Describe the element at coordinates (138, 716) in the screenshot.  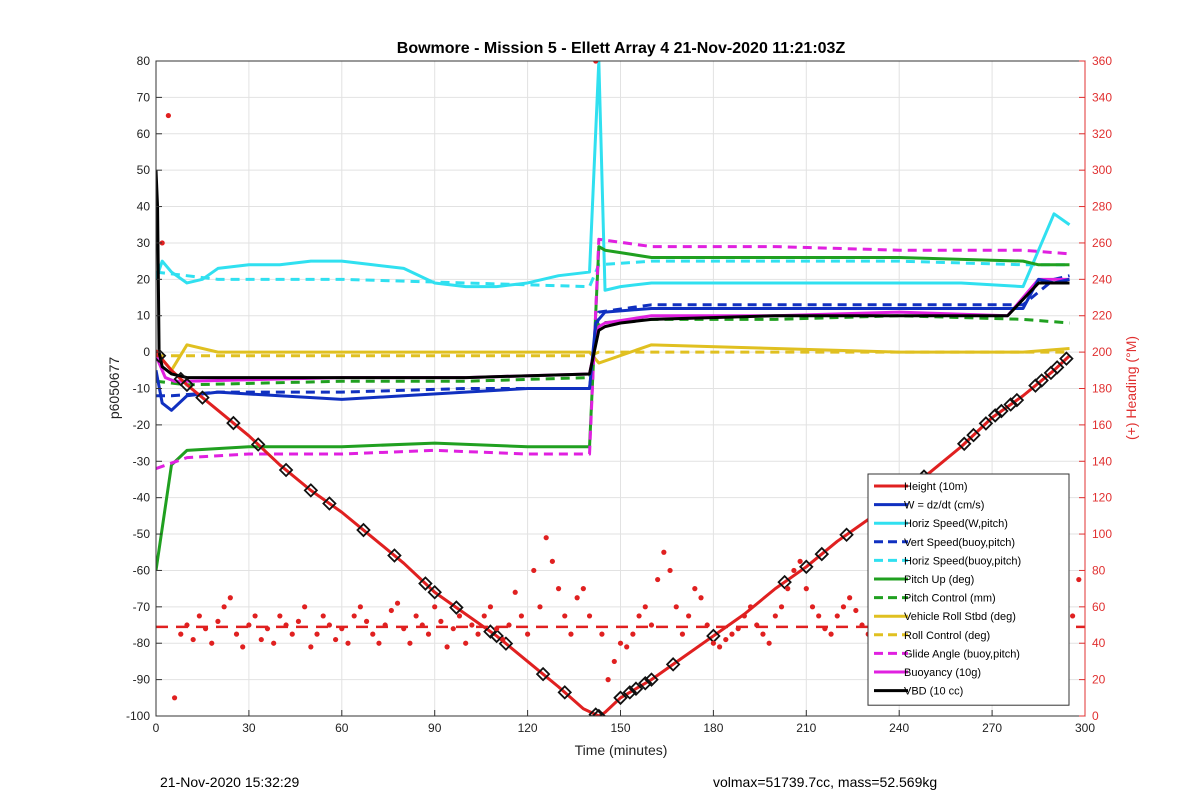
I see `y-tick-label: -100` at that location.